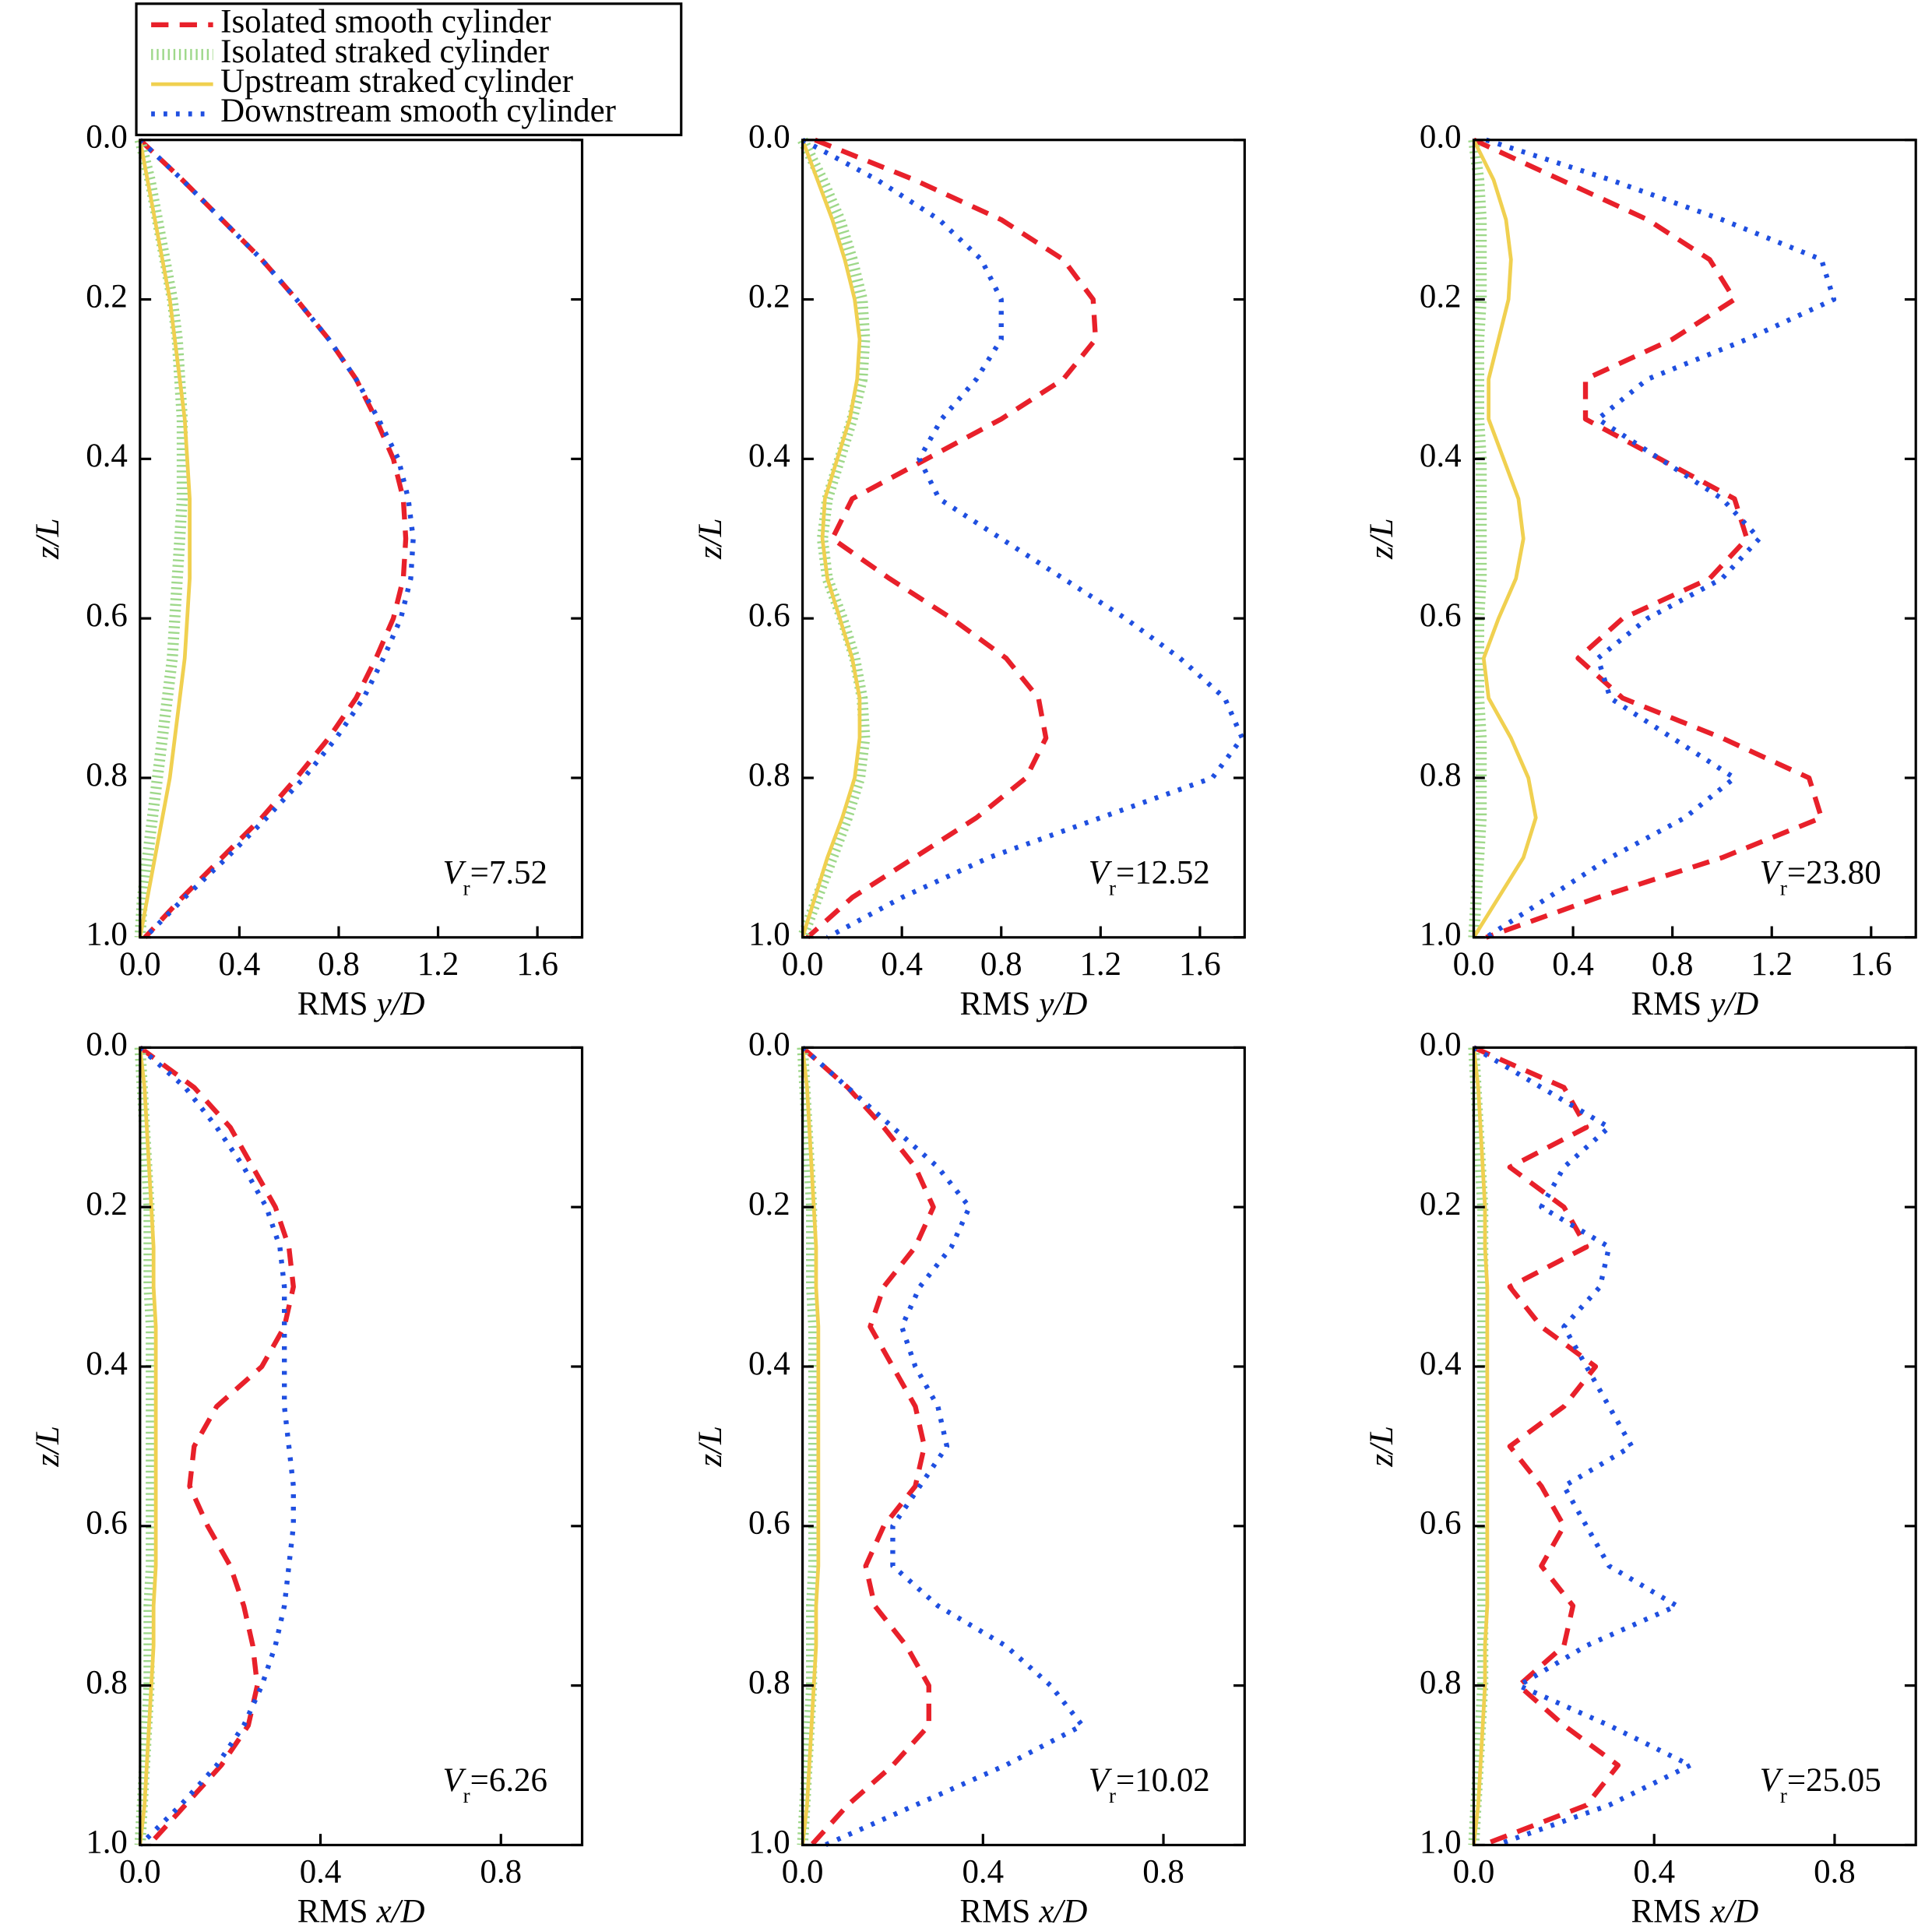 This screenshot has width=1932, height=1928. Describe the element at coordinates (1694, 1911) in the screenshot. I see `x-axis-label: RMS x/D` at that location.